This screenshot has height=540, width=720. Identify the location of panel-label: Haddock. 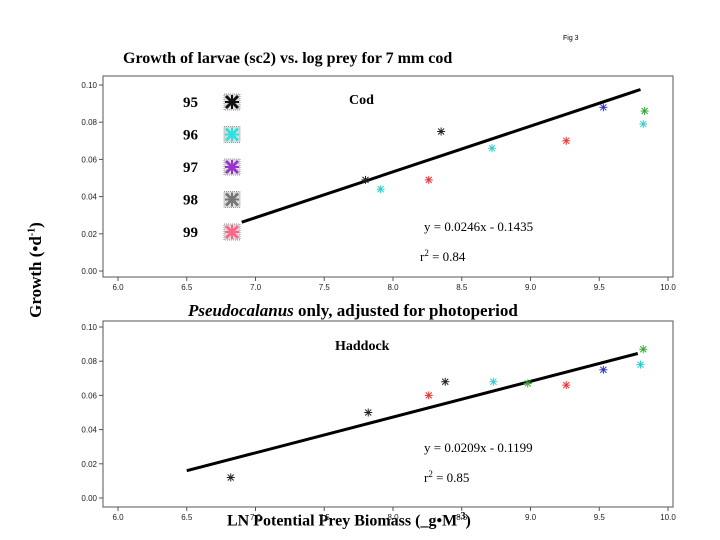
(362, 346).